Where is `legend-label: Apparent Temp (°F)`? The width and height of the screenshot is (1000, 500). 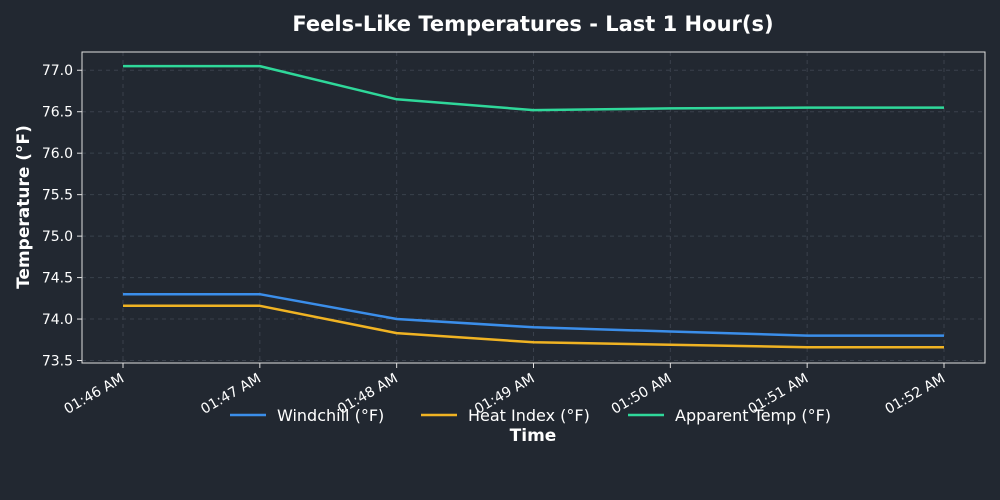 legend-label: Apparent Temp (°F) is located at coordinates (753, 415).